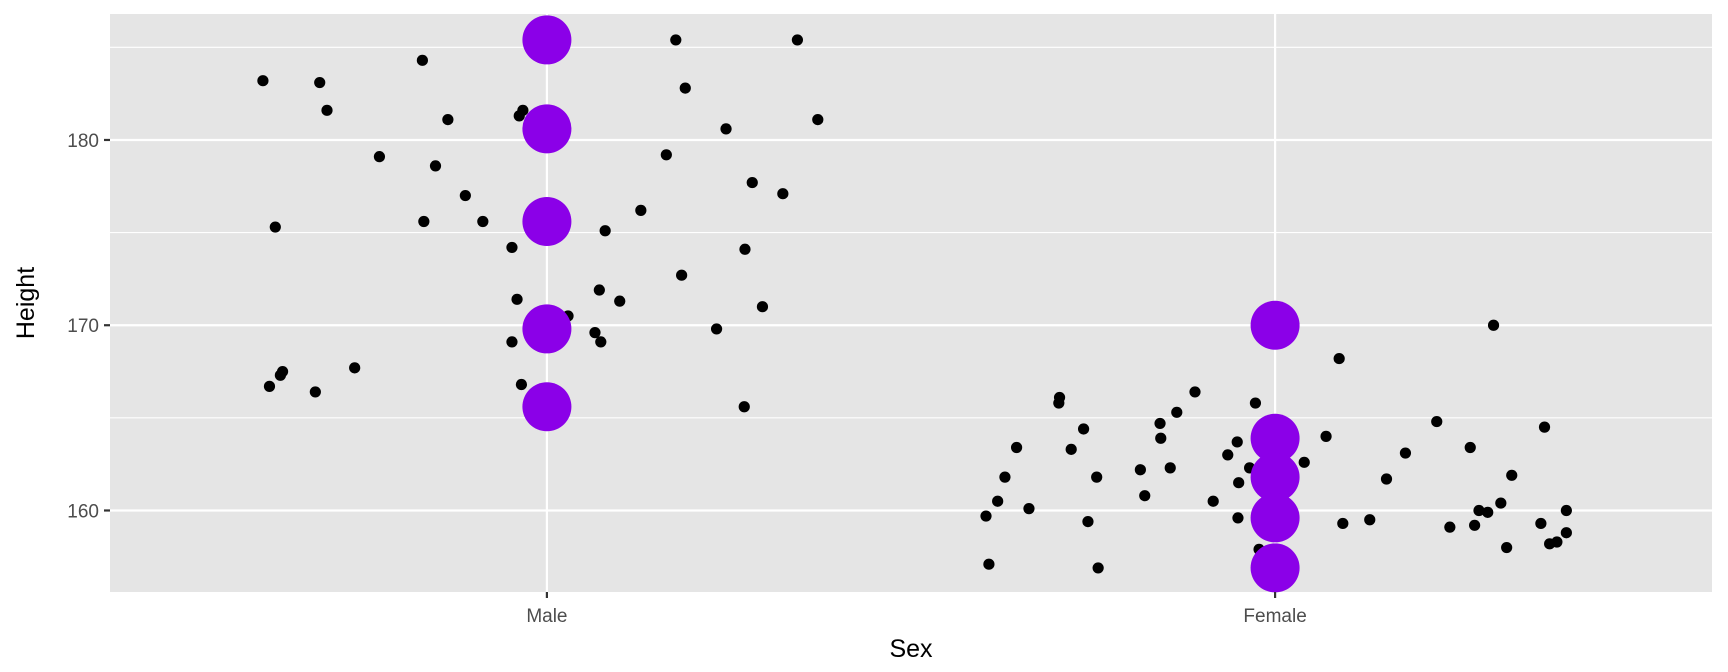  What do you see at coordinates (83, 141) in the screenshot?
I see `y-tick-label: 180` at bounding box center [83, 141].